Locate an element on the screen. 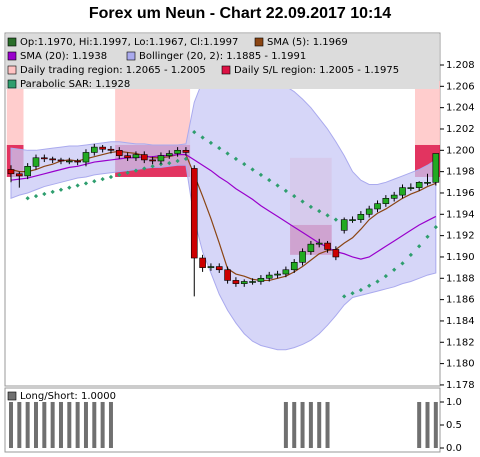  legend-label: Long/Short: 1.0000 is located at coordinates (68, 396).